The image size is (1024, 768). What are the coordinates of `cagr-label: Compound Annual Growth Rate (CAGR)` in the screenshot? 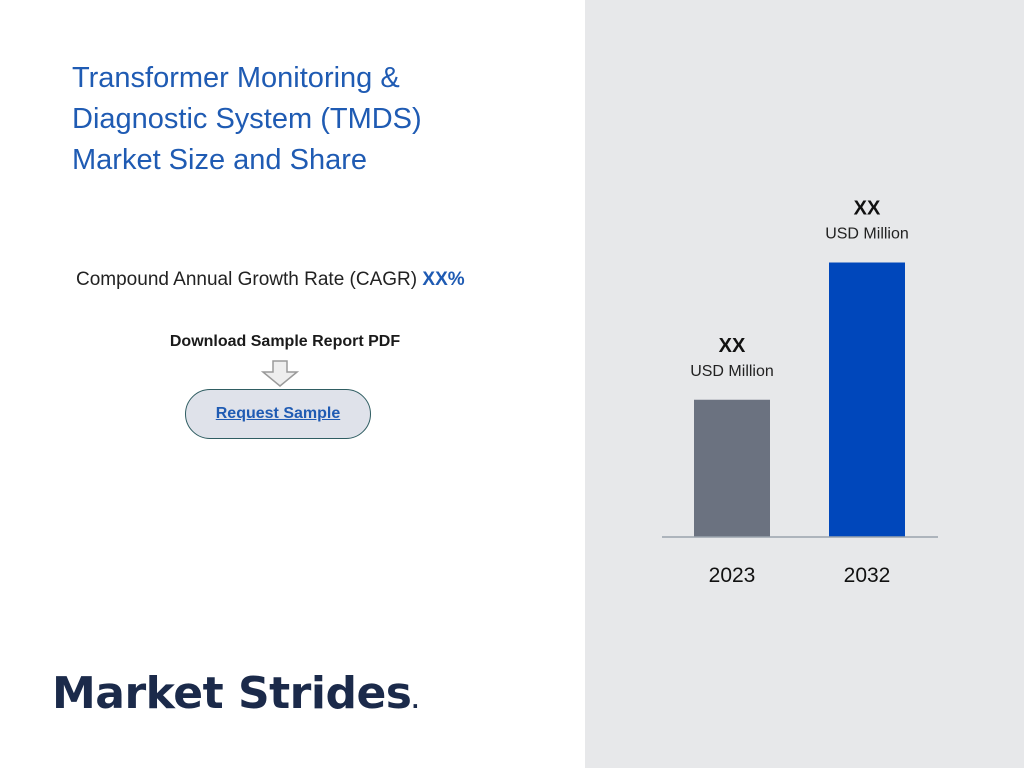 It's located at (247, 279).